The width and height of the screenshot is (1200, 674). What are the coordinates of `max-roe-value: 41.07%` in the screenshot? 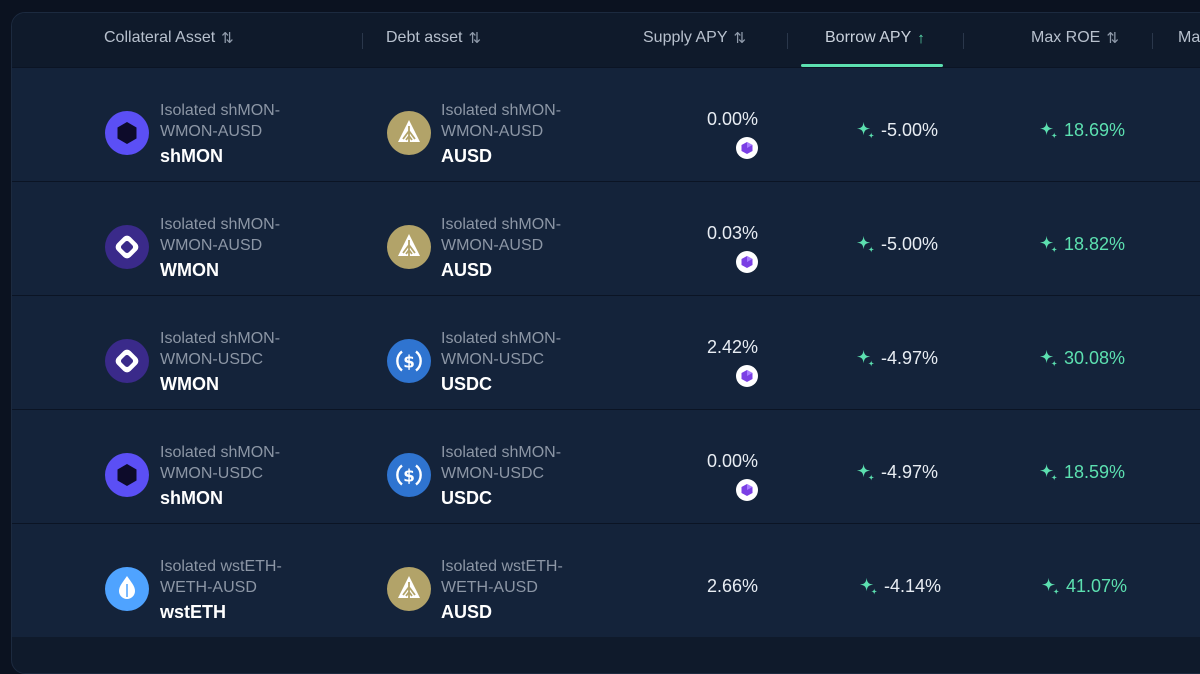 It's located at (1083, 586).